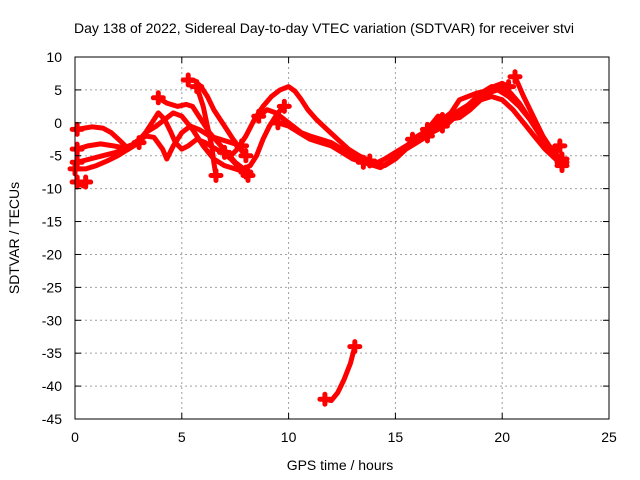 This screenshot has height=480, width=640. I want to click on y-tick-label: -40, so click(52, 386).